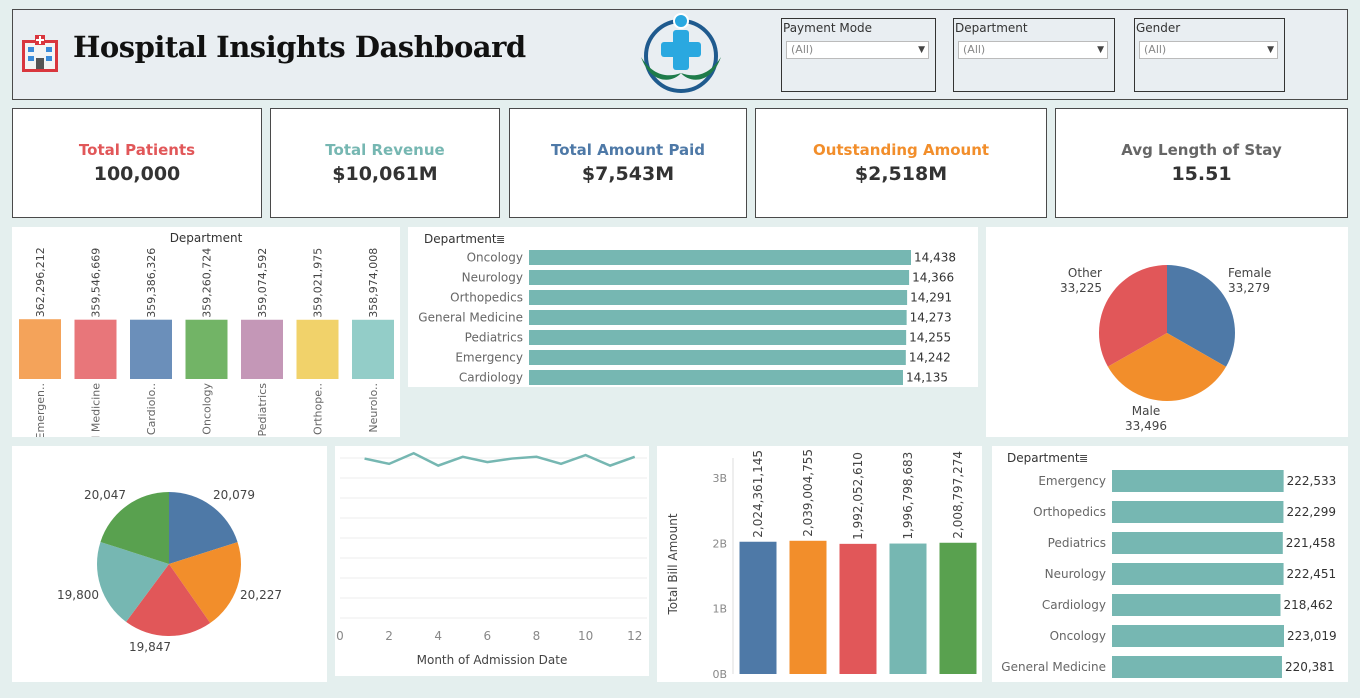 The height and width of the screenshot is (698, 1360). What do you see at coordinates (207, 409) in the screenshot?
I see `tick-label: Oncology` at bounding box center [207, 409].